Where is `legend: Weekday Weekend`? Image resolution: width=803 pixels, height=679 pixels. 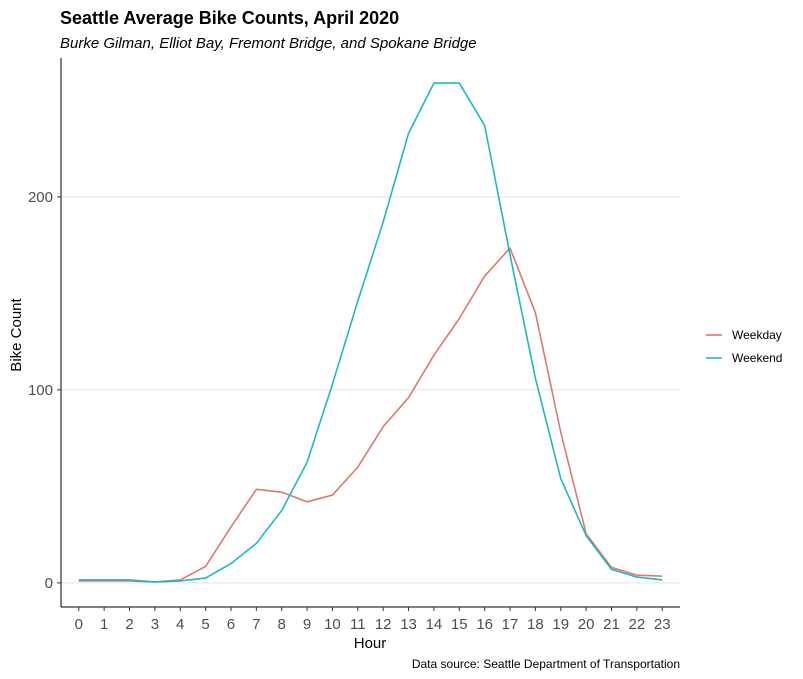
legend: Weekday Weekend is located at coordinates (744, 346).